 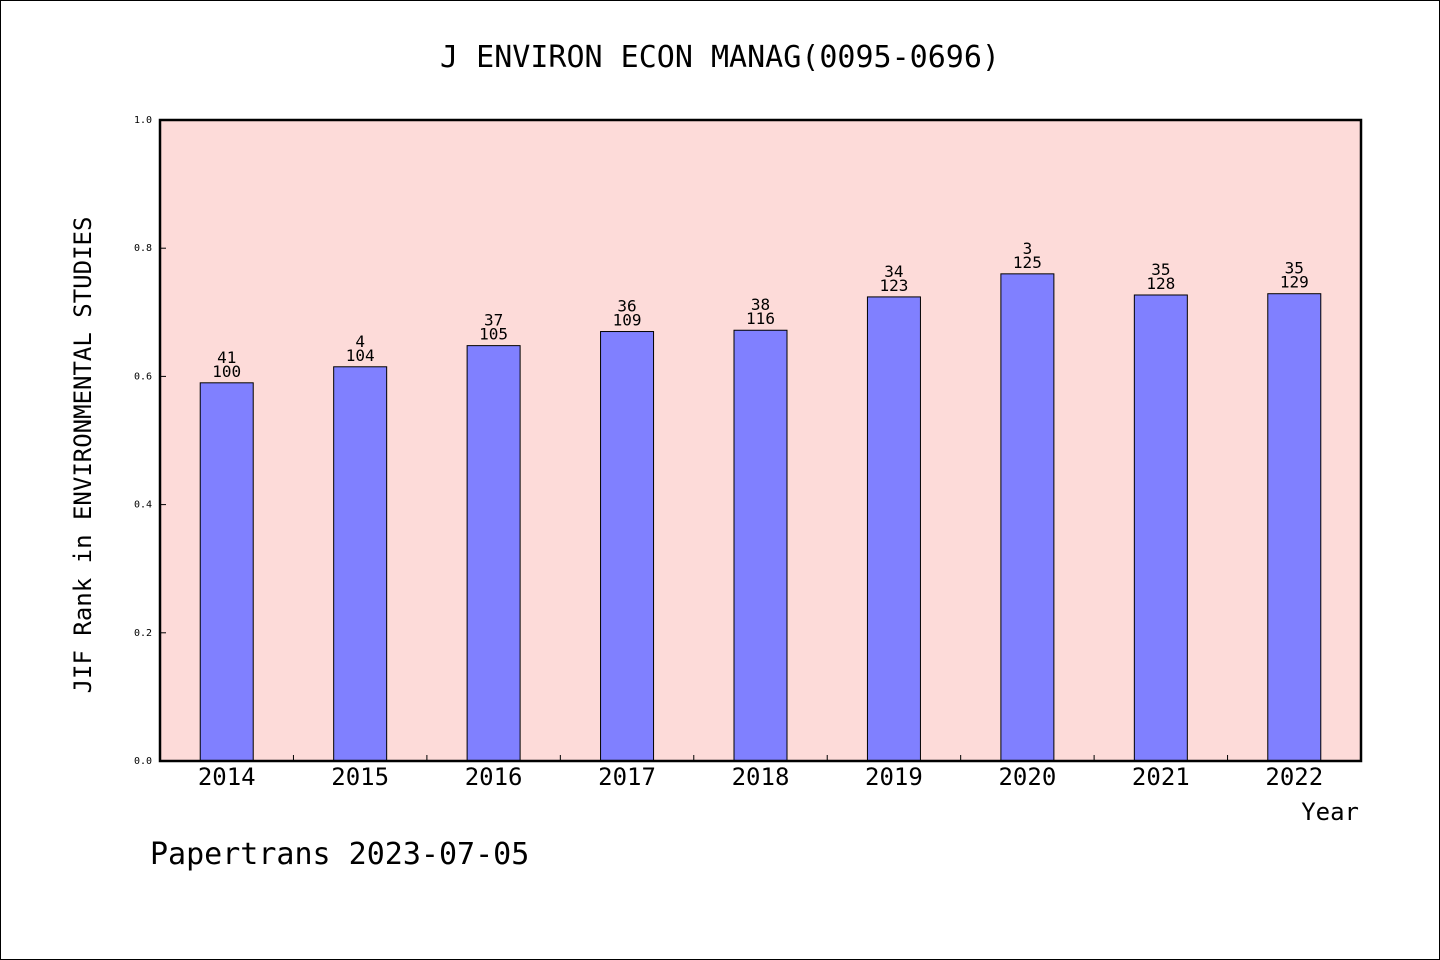 What do you see at coordinates (893, 271) in the screenshot?
I see `rank-label-2019: 34` at bounding box center [893, 271].